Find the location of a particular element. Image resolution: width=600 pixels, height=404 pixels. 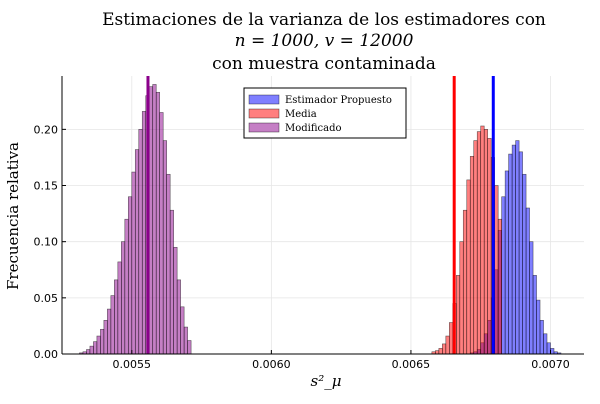

legend-label-1: Media is located at coordinates (301, 114).